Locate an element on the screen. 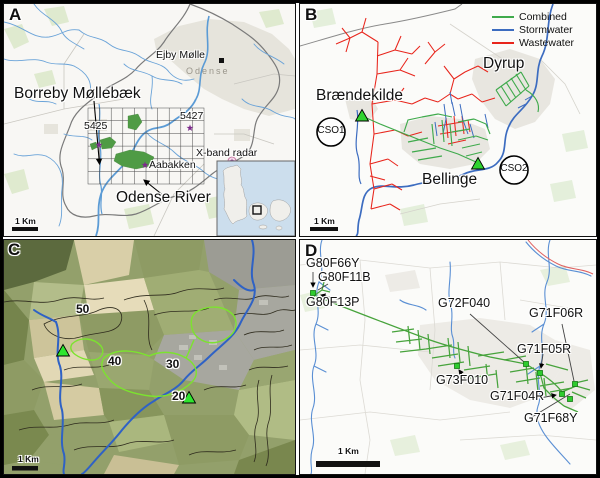 The width and height of the screenshot is (600, 478). legend-item-wastewater: Wastewater is located at coordinates (533, 43).